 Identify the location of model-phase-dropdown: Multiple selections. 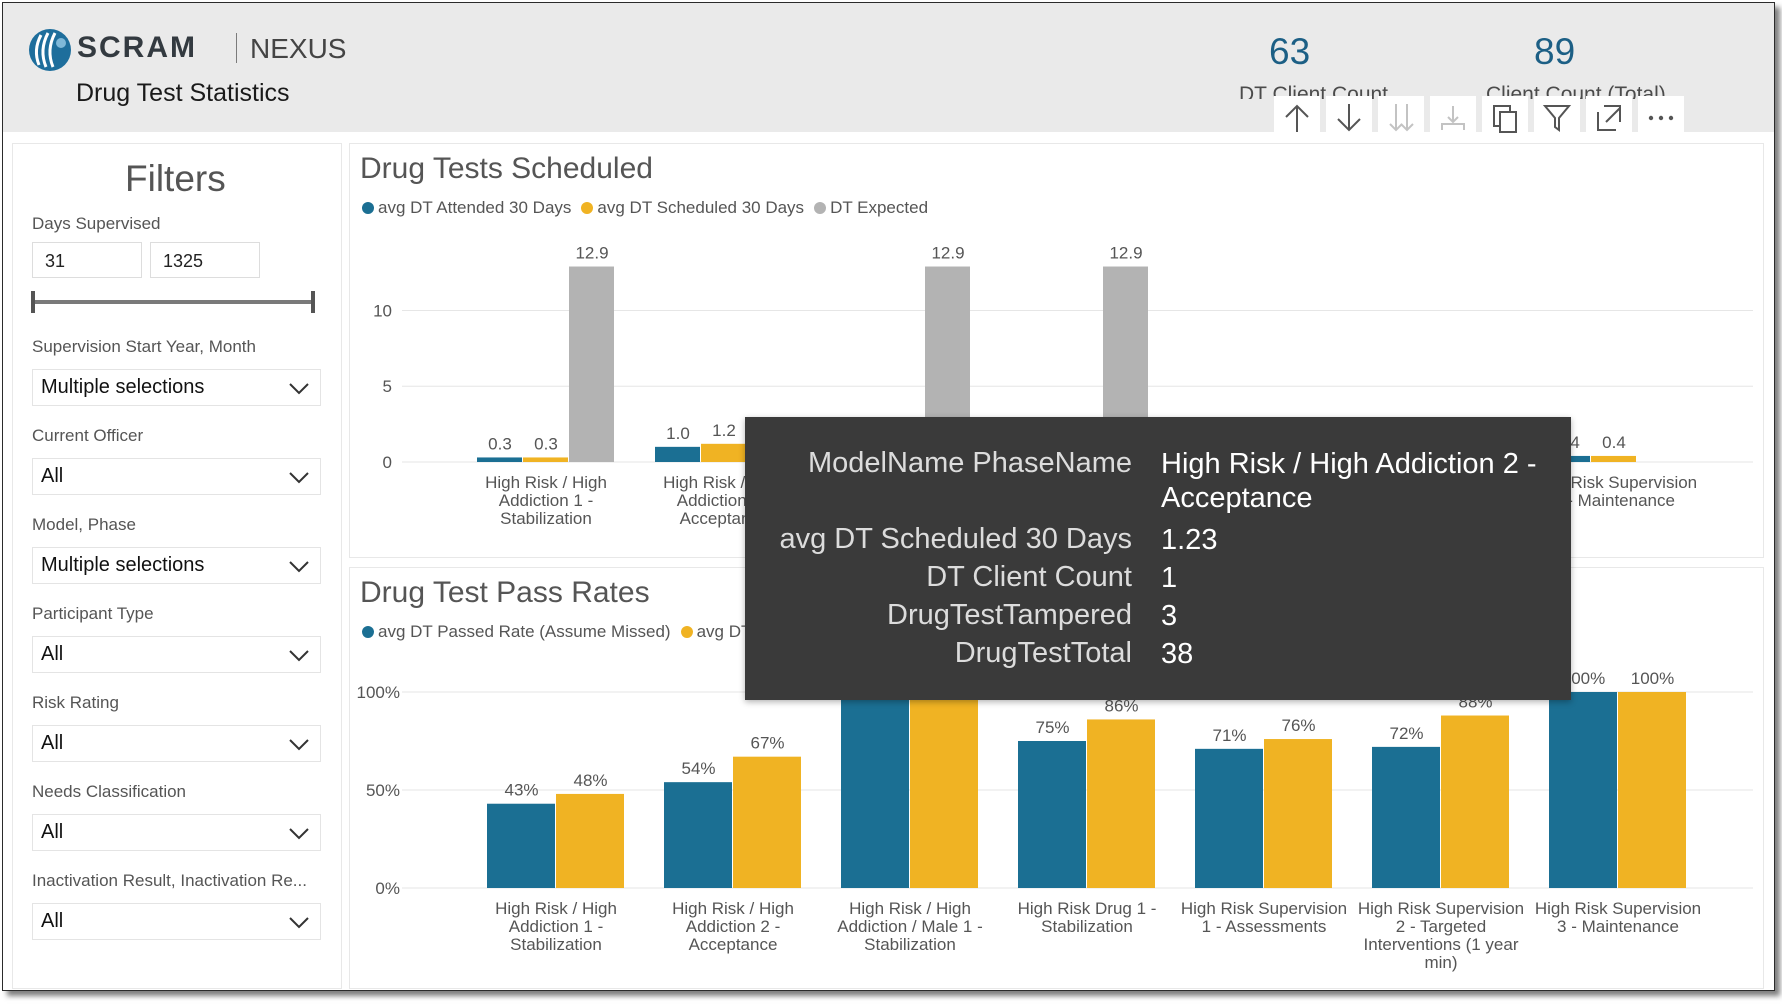
(176, 565).